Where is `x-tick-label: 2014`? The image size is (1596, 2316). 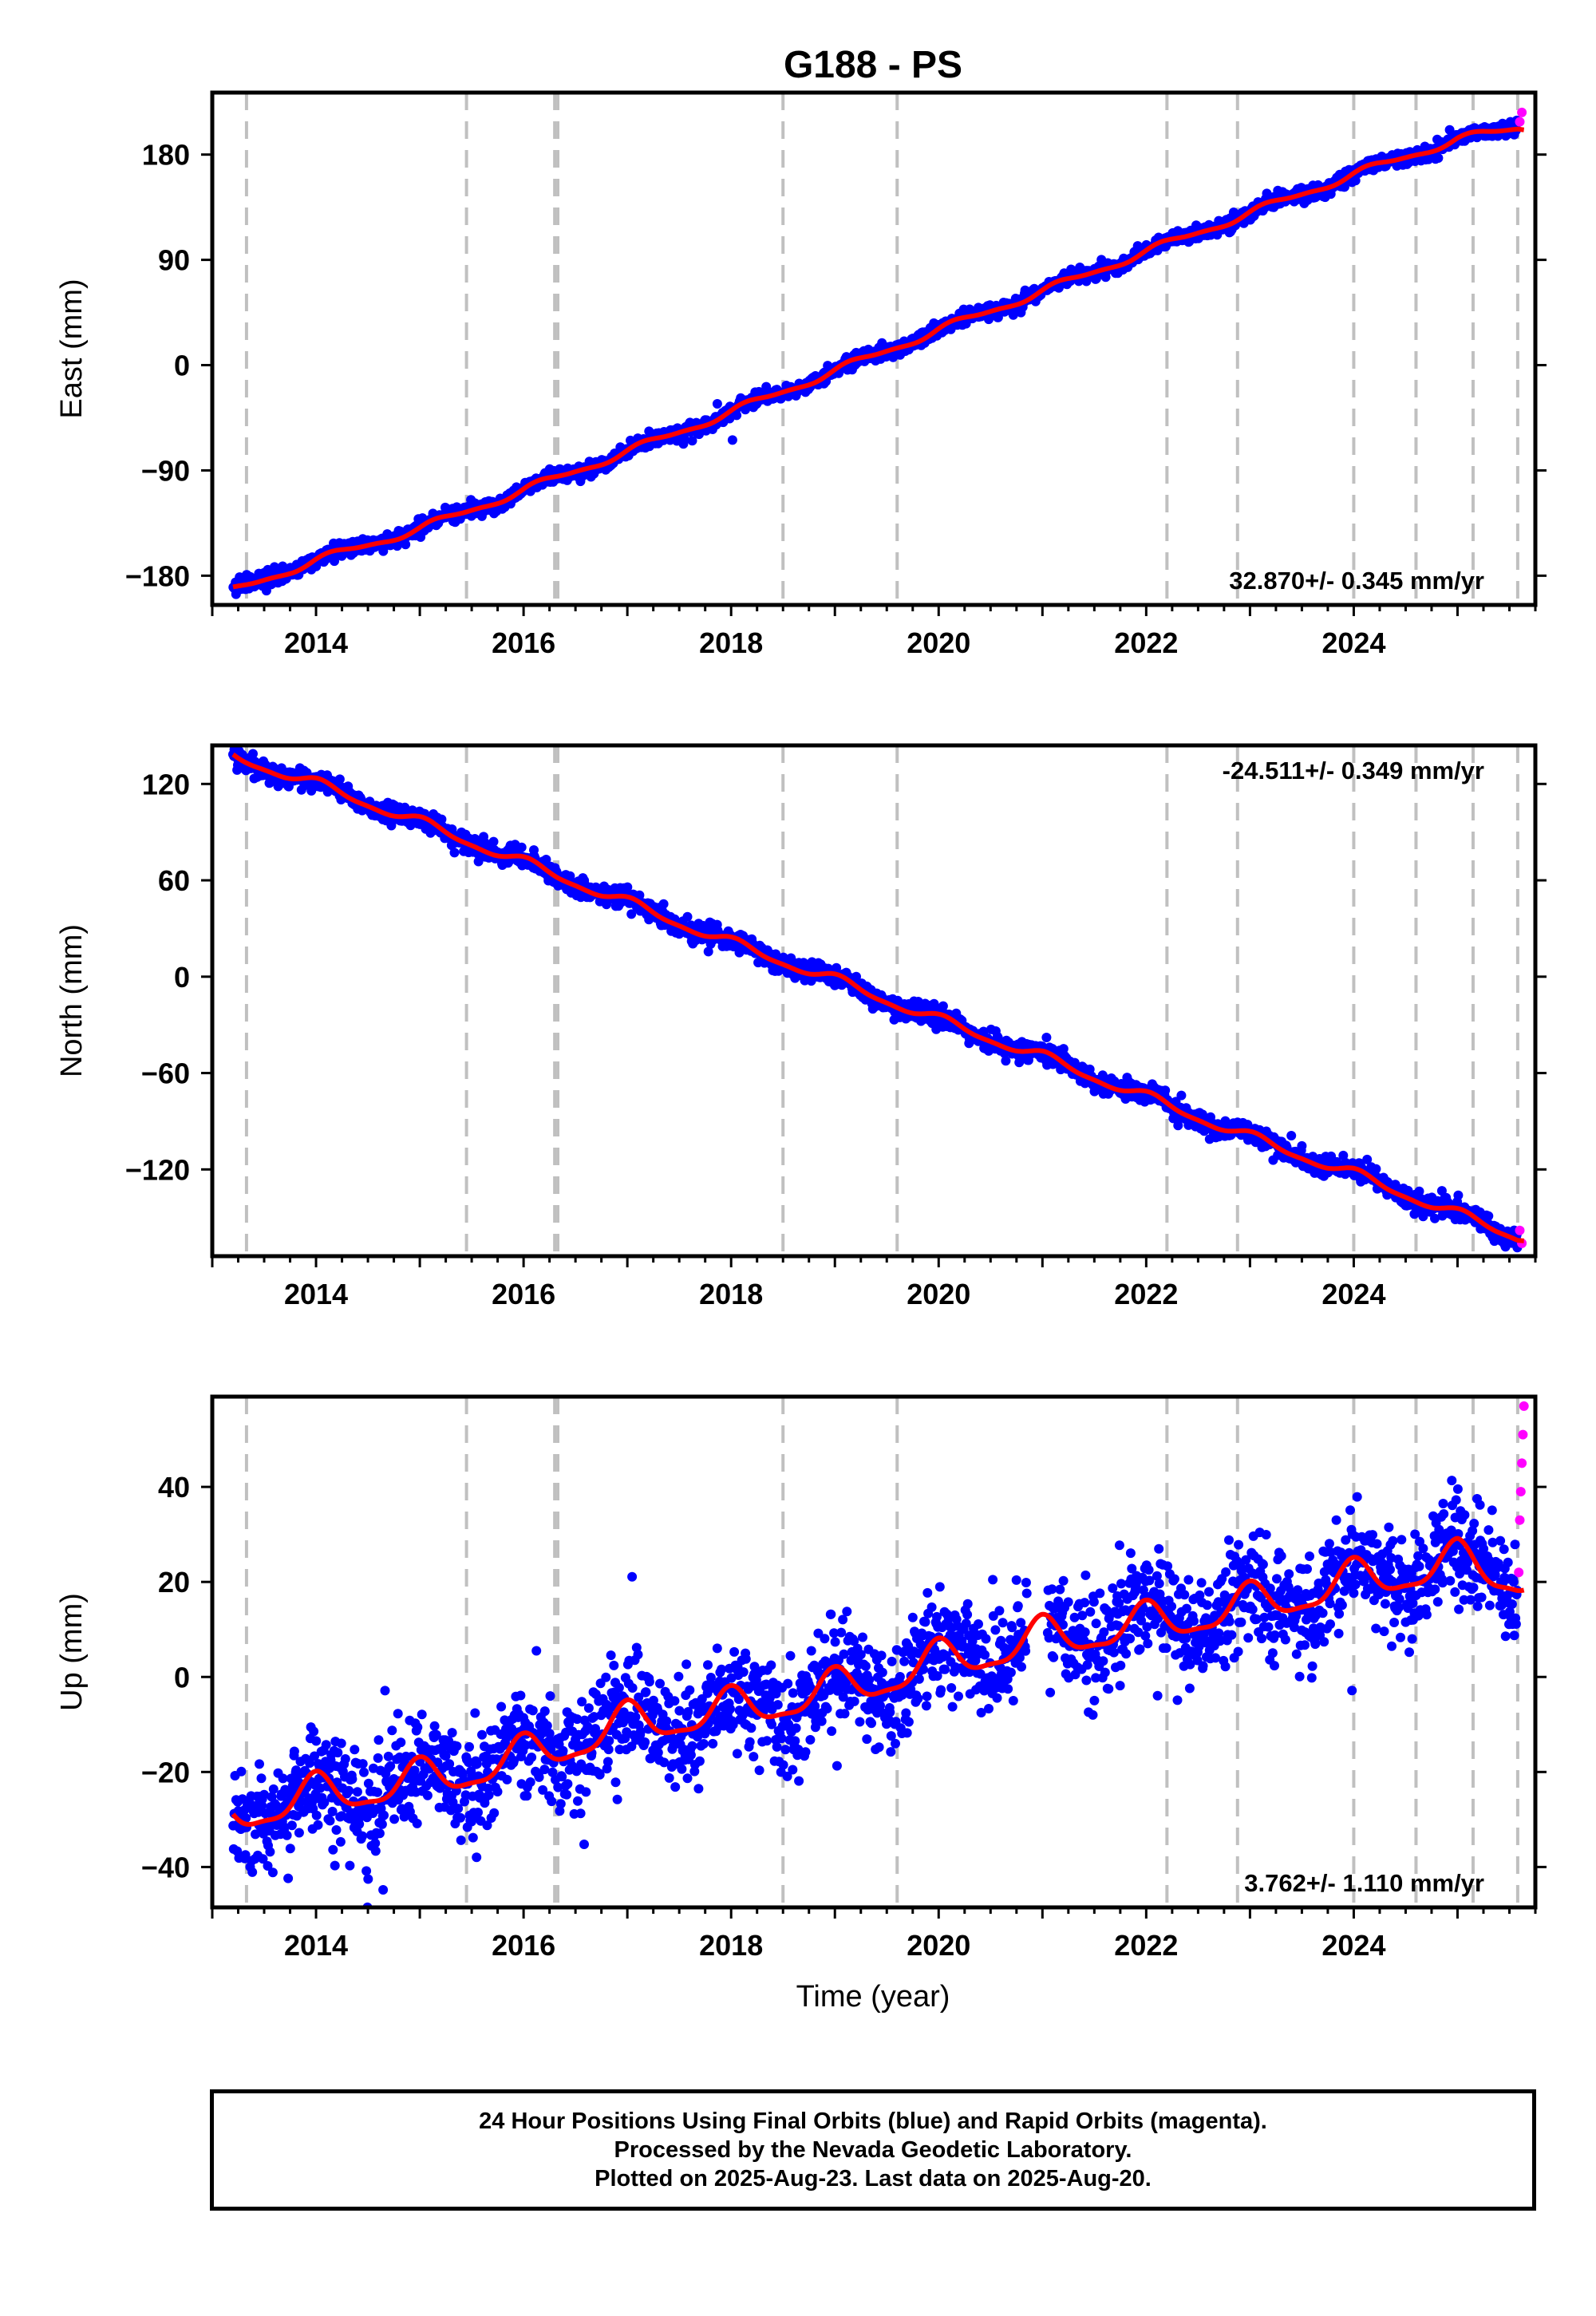
x-tick-label: 2014 is located at coordinates (316, 1294).